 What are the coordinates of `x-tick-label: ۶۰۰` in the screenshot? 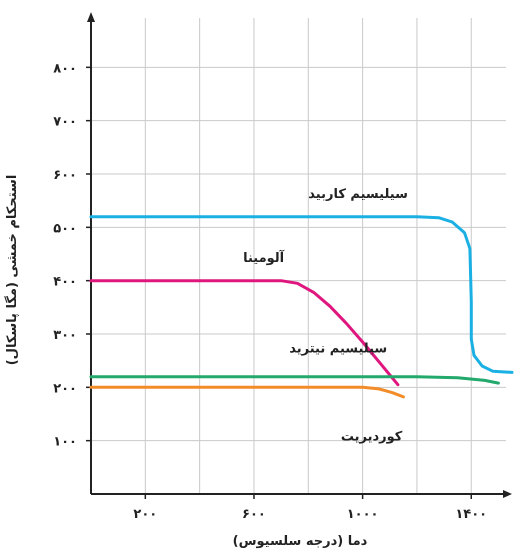 It's located at (254, 514).